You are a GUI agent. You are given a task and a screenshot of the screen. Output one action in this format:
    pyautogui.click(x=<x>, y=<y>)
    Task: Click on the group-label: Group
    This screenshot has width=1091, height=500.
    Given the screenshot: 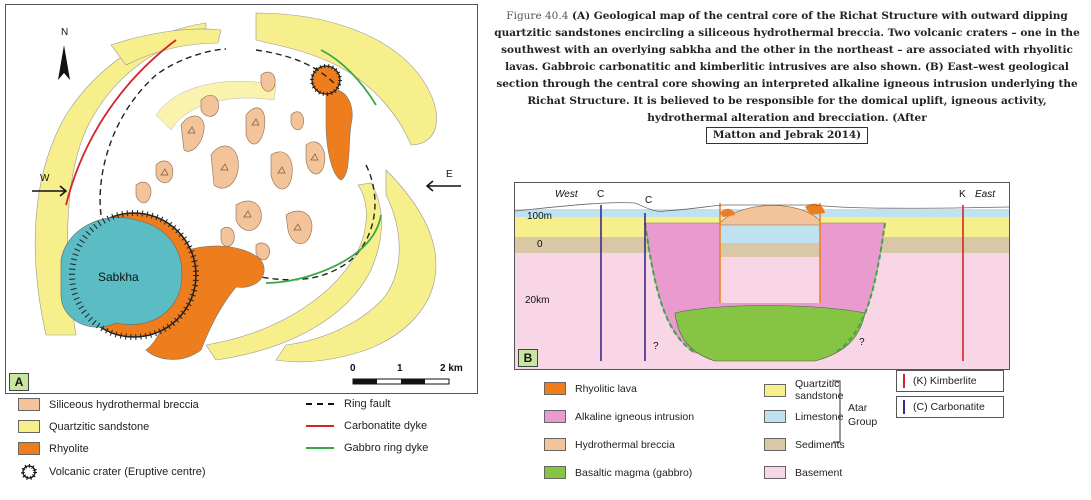 What is the action you would take?
    pyautogui.click(x=863, y=422)
    